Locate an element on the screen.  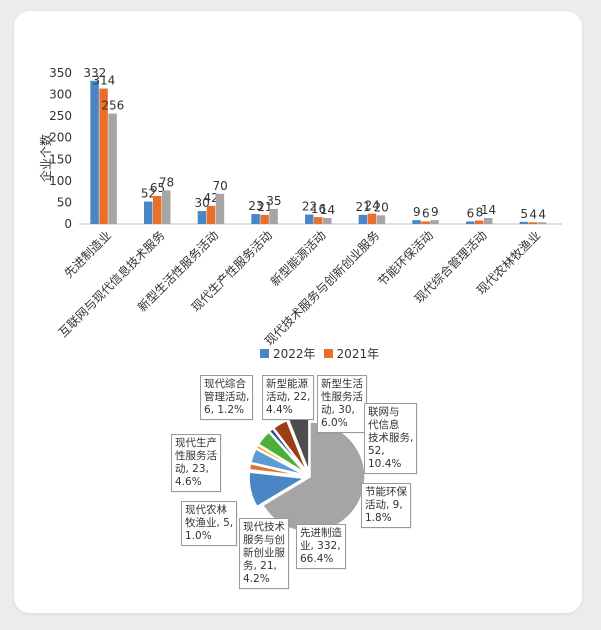
pie-label-mgmt: 现代综合 管理活动, 6, 1.2% is located at coordinates (227, 397).